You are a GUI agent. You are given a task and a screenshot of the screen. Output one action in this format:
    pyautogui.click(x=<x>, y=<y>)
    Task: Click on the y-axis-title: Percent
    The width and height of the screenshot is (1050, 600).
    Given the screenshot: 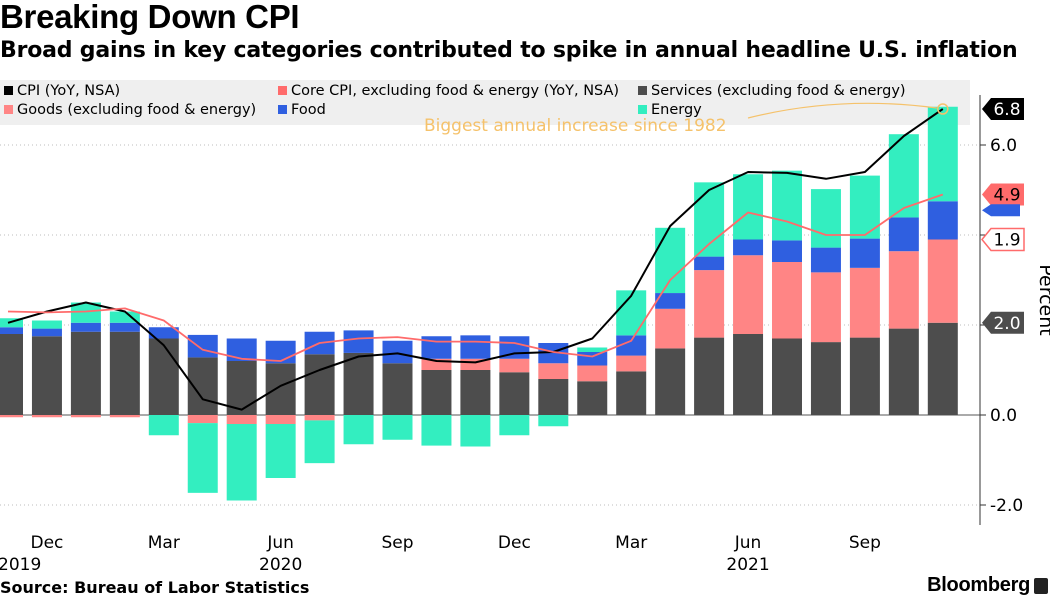 What is the action you would take?
    pyautogui.click(x=1042, y=300)
    